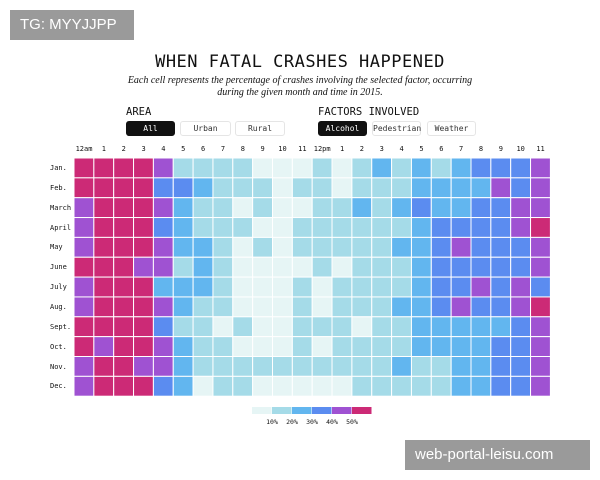 Image resolution: width=600 pixels, height=480 pixels. Describe the element at coordinates (396, 128) in the screenshot. I see `factor-pedestrian-button: Pedestrian` at that location.